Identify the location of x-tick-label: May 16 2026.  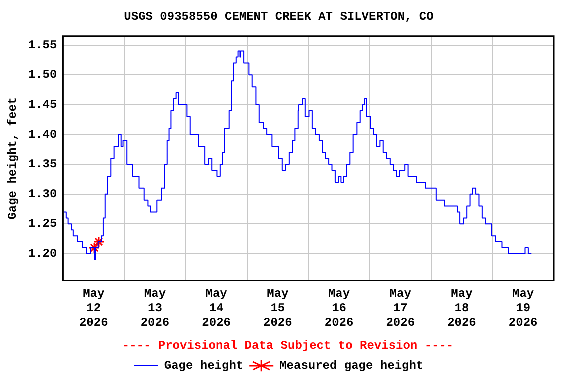
(339, 308).